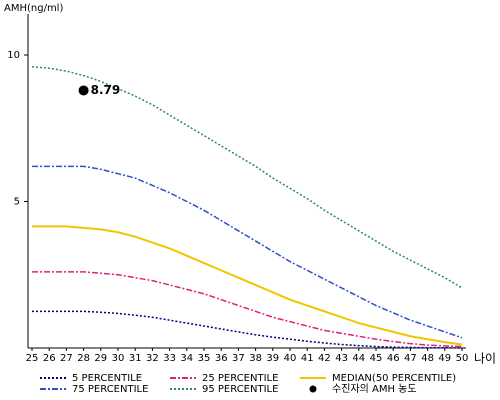 The width and height of the screenshot is (500, 400). What do you see at coordinates (66, 358) in the screenshot?
I see `x-tick-label: 27` at bounding box center [66, 358].